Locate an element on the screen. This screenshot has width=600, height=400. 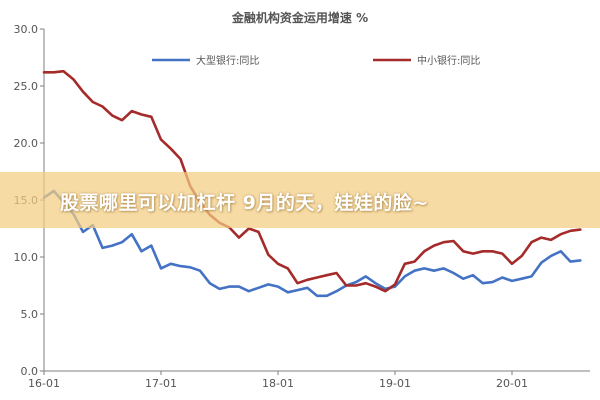
y-tick-label: 30.0 is located at coordinates (26, 29).